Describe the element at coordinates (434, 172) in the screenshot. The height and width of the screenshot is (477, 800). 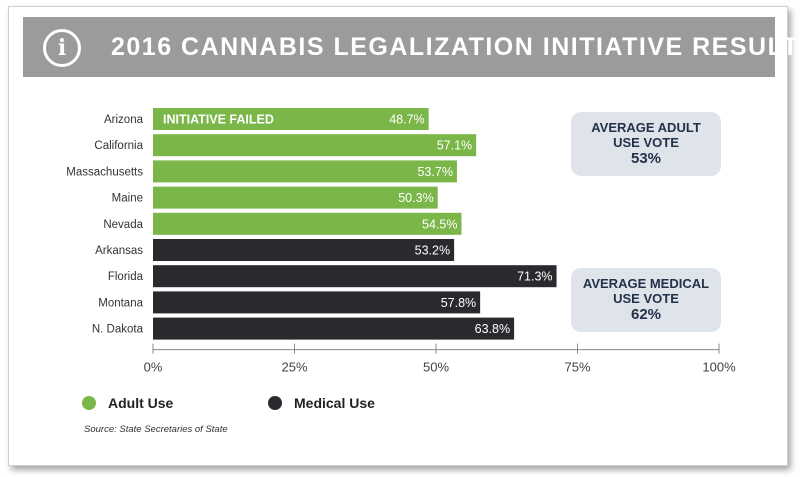
I see `value-label: 53.7%` at that location.